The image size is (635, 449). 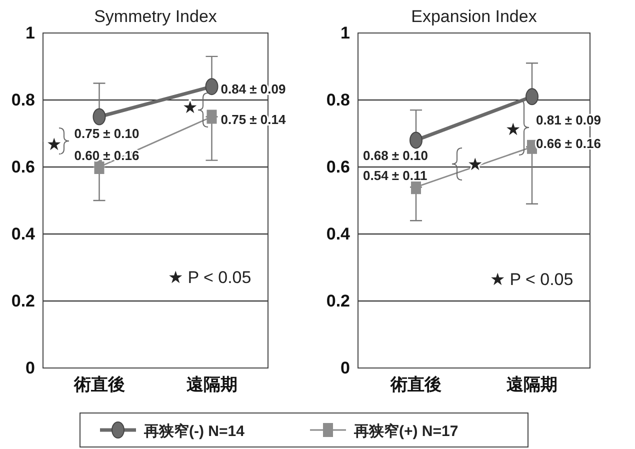 What do you see at coordinates (395, 176) in the screenshot?
I see `annotation: 0.54 ± 0.11` at bounding box center [395, 176].